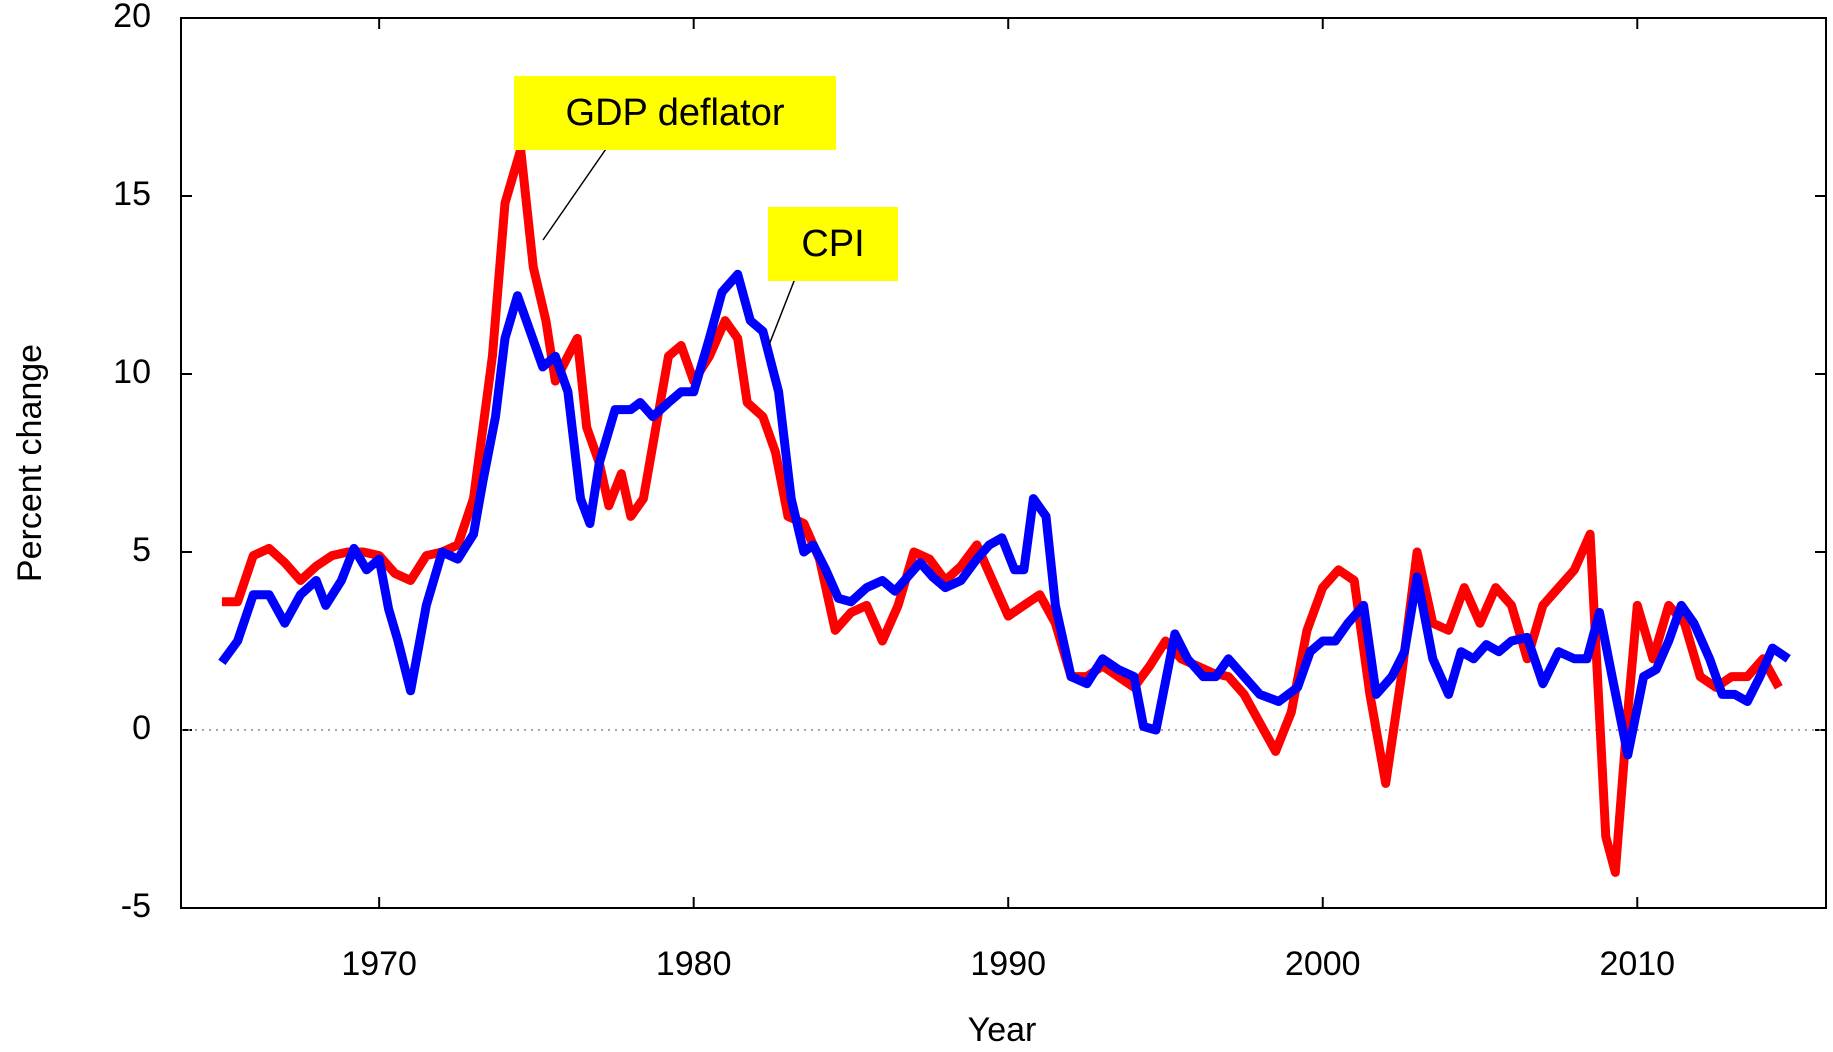 The width and height of the screenshot is (1833, 1052). What do you see at coordinates (132, 372) in the screenshot?
I see `y-tick-label: 10` at bounding box center [132, 372].